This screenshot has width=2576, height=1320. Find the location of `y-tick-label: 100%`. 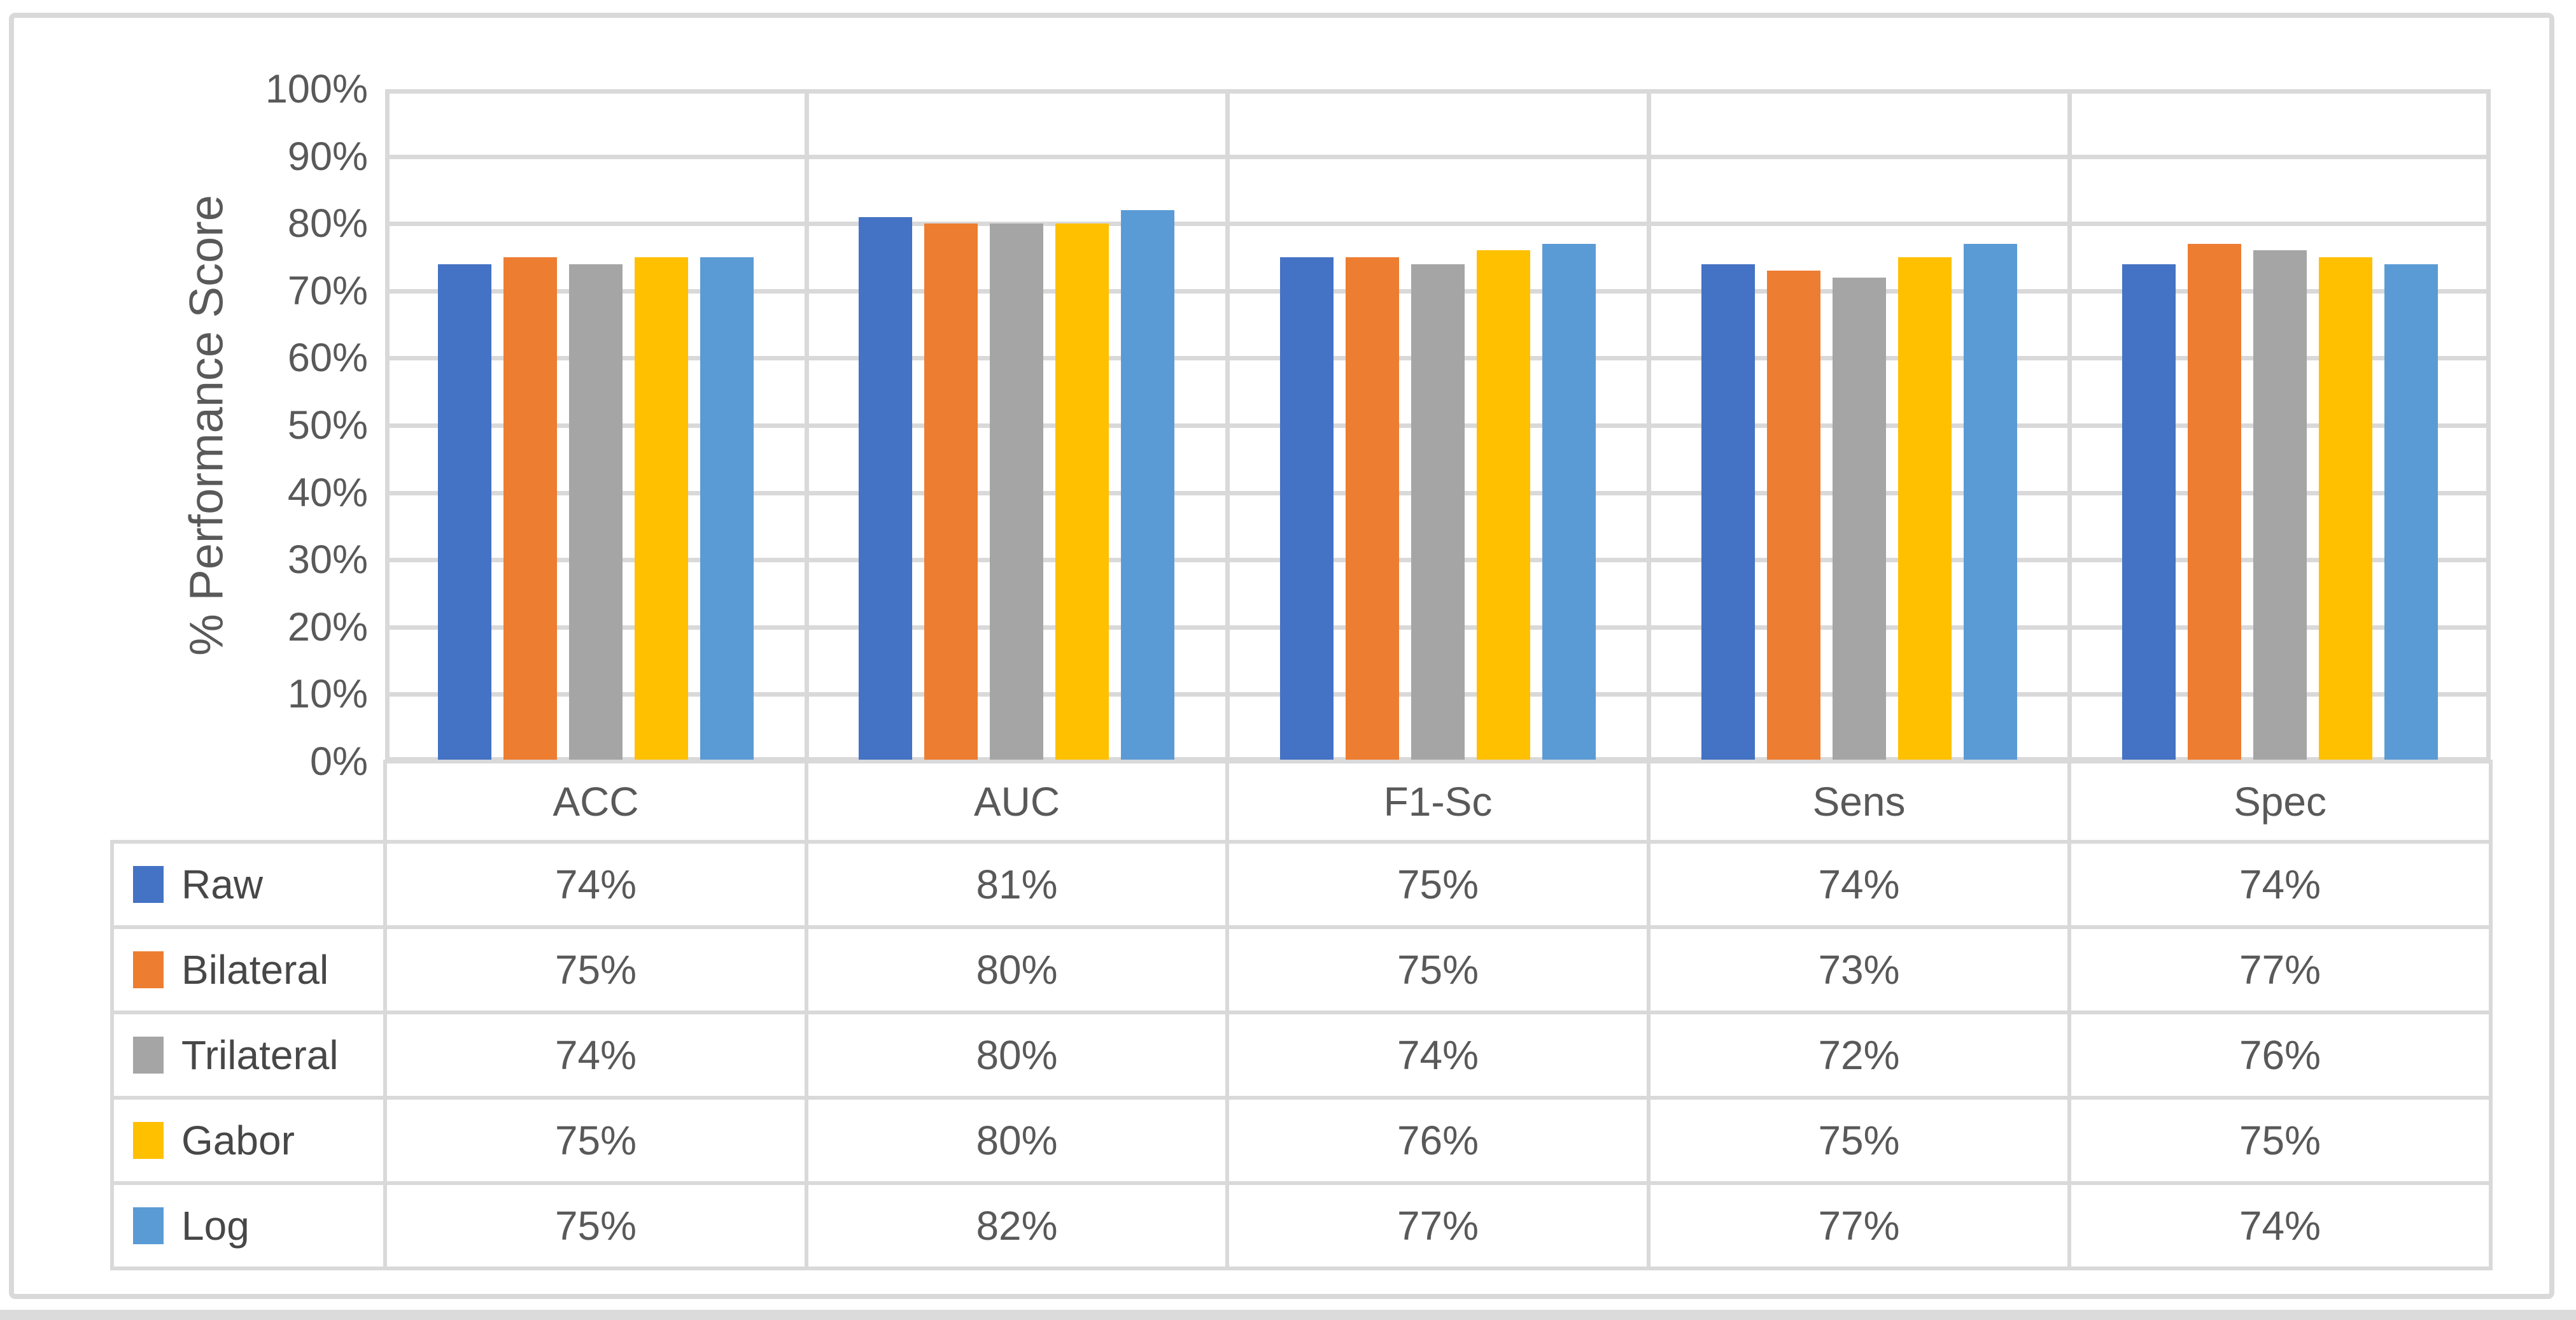

y-tick-label: 100% is located at coordinates (317, 89).